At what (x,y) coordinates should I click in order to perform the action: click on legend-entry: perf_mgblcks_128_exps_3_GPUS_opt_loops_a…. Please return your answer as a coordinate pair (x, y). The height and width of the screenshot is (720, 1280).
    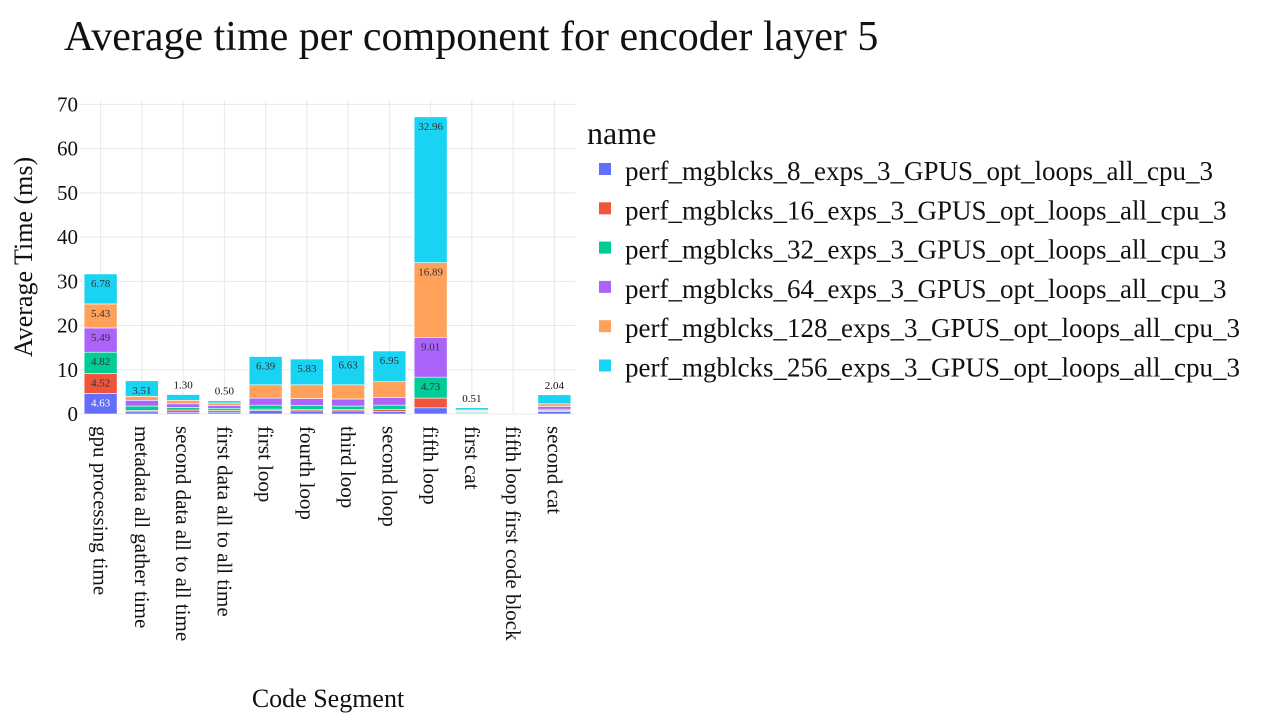
    Looking at the image, I should click on (932, 328).